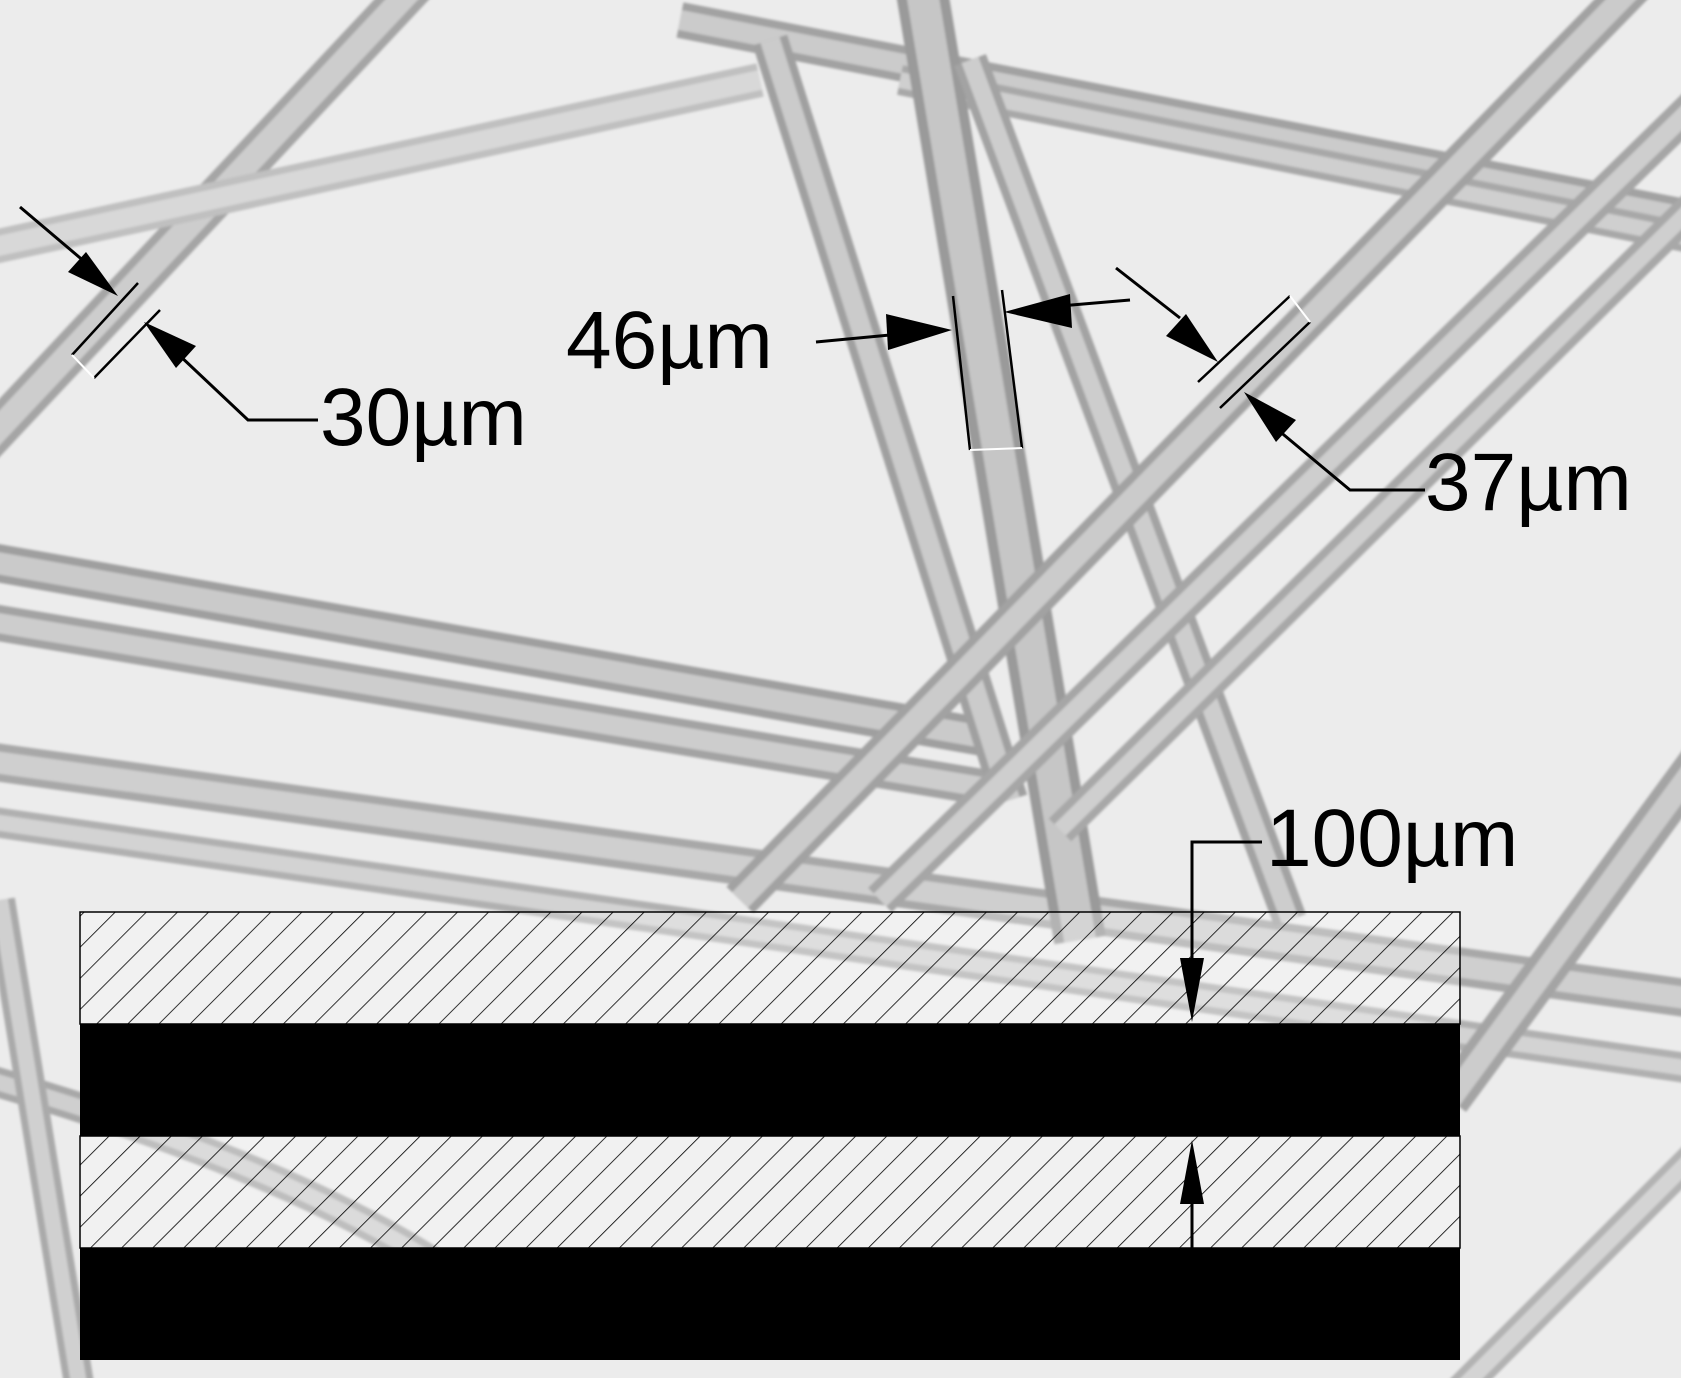 This screenshot has width=1681, height=1378. What do you see at coordinates (1349, 1021) in the screenshot?
I see `dimension-layer-spacing: 100µm` at bounding box center [1349, 1021].